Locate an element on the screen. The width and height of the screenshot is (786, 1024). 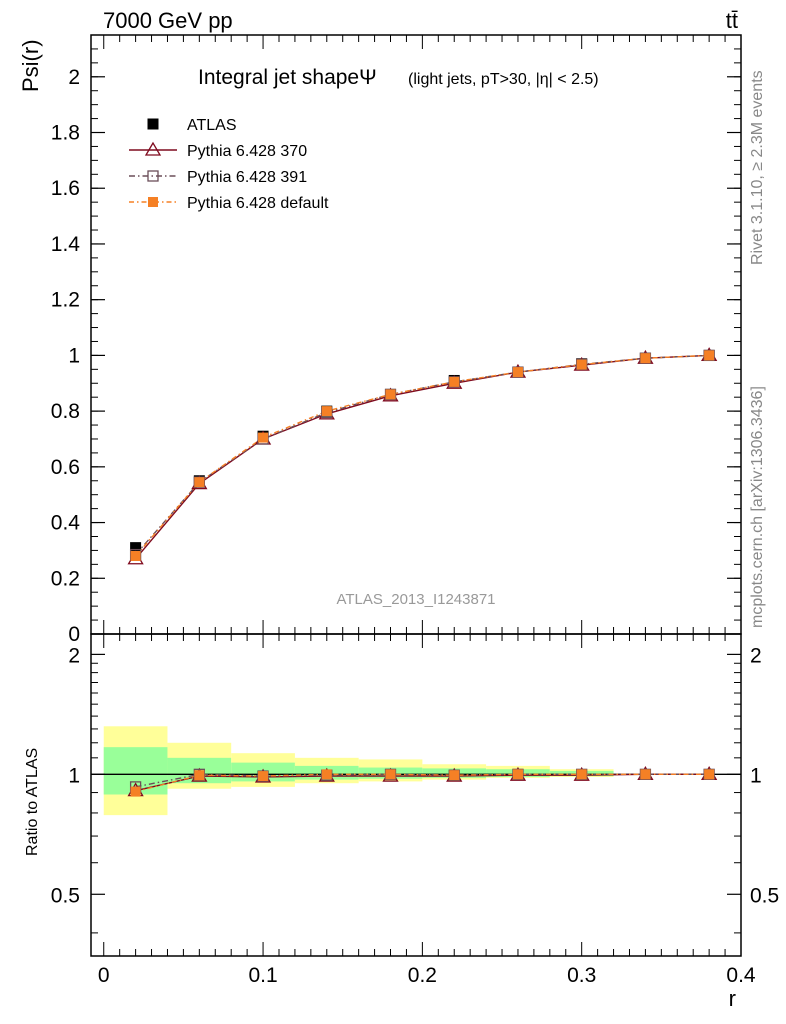
x-tick-label: 0 is located at coordinates (104, 975).